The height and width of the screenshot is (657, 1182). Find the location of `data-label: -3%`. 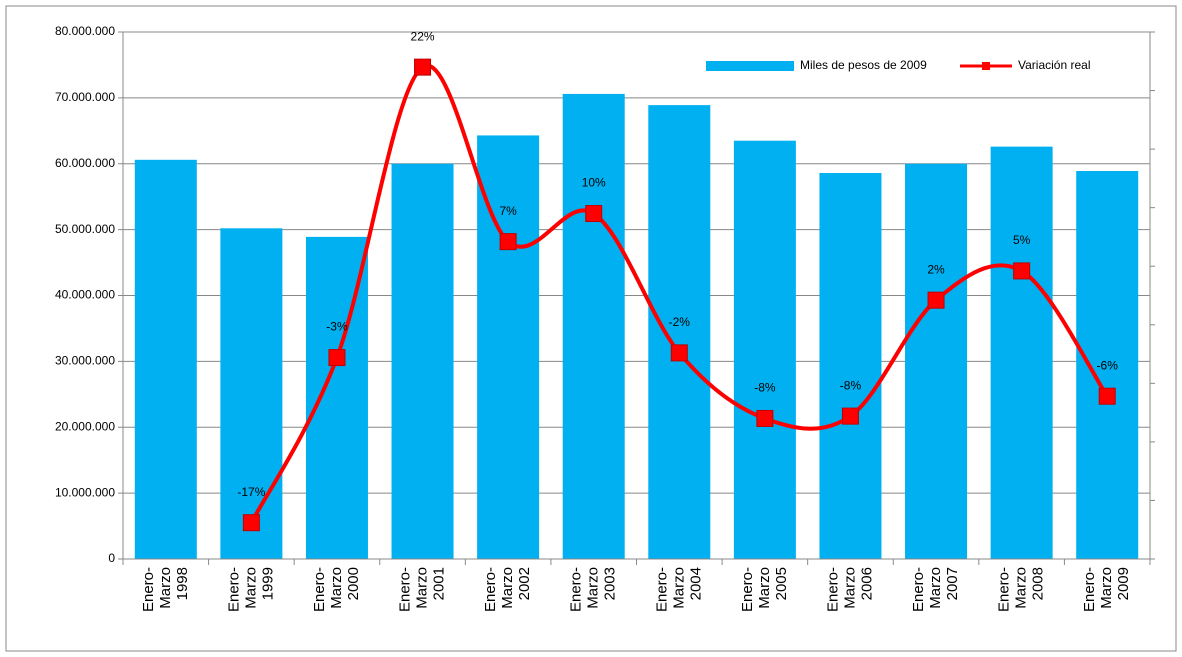

data-label: -3% is located at coordinates (337, 327).